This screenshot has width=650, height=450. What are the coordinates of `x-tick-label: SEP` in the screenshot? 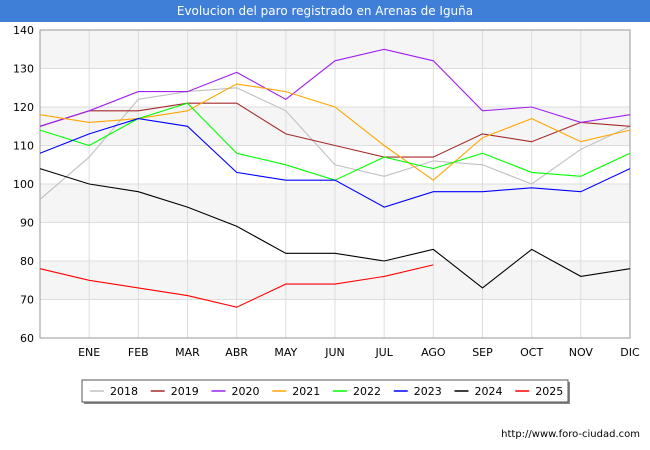 It's located at (482, 352).